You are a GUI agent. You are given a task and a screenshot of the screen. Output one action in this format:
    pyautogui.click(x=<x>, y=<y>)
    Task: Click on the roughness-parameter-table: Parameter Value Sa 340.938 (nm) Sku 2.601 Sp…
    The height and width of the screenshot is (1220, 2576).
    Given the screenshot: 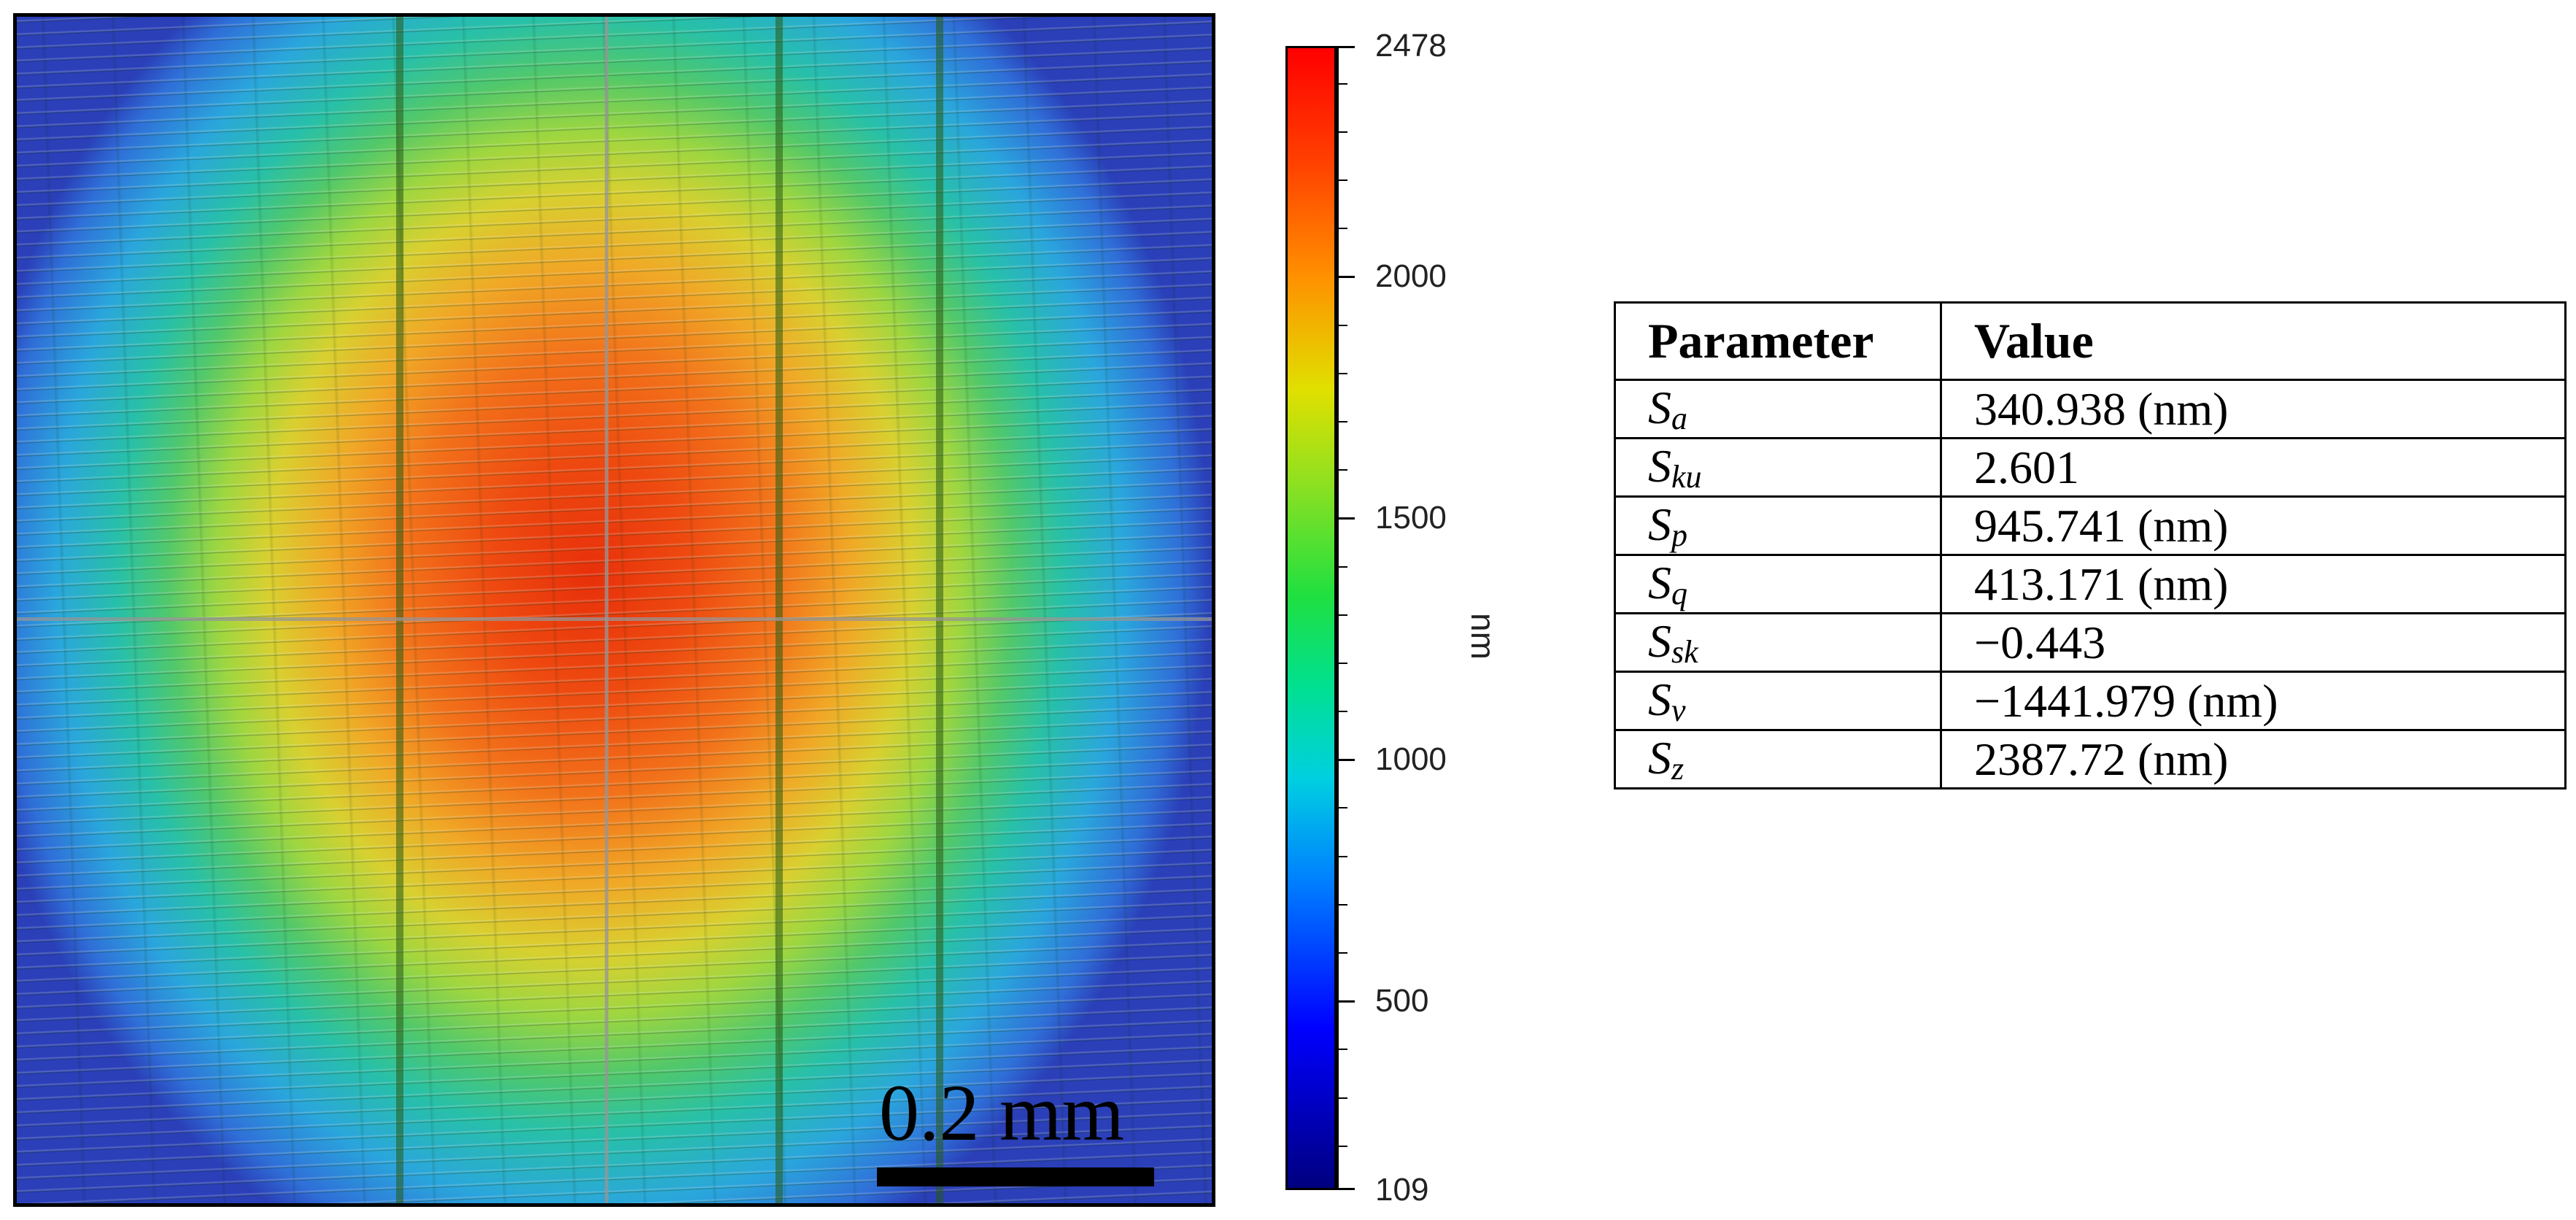 What is the action you would take?
    pyautogui.click(x=2090, y=545)
    